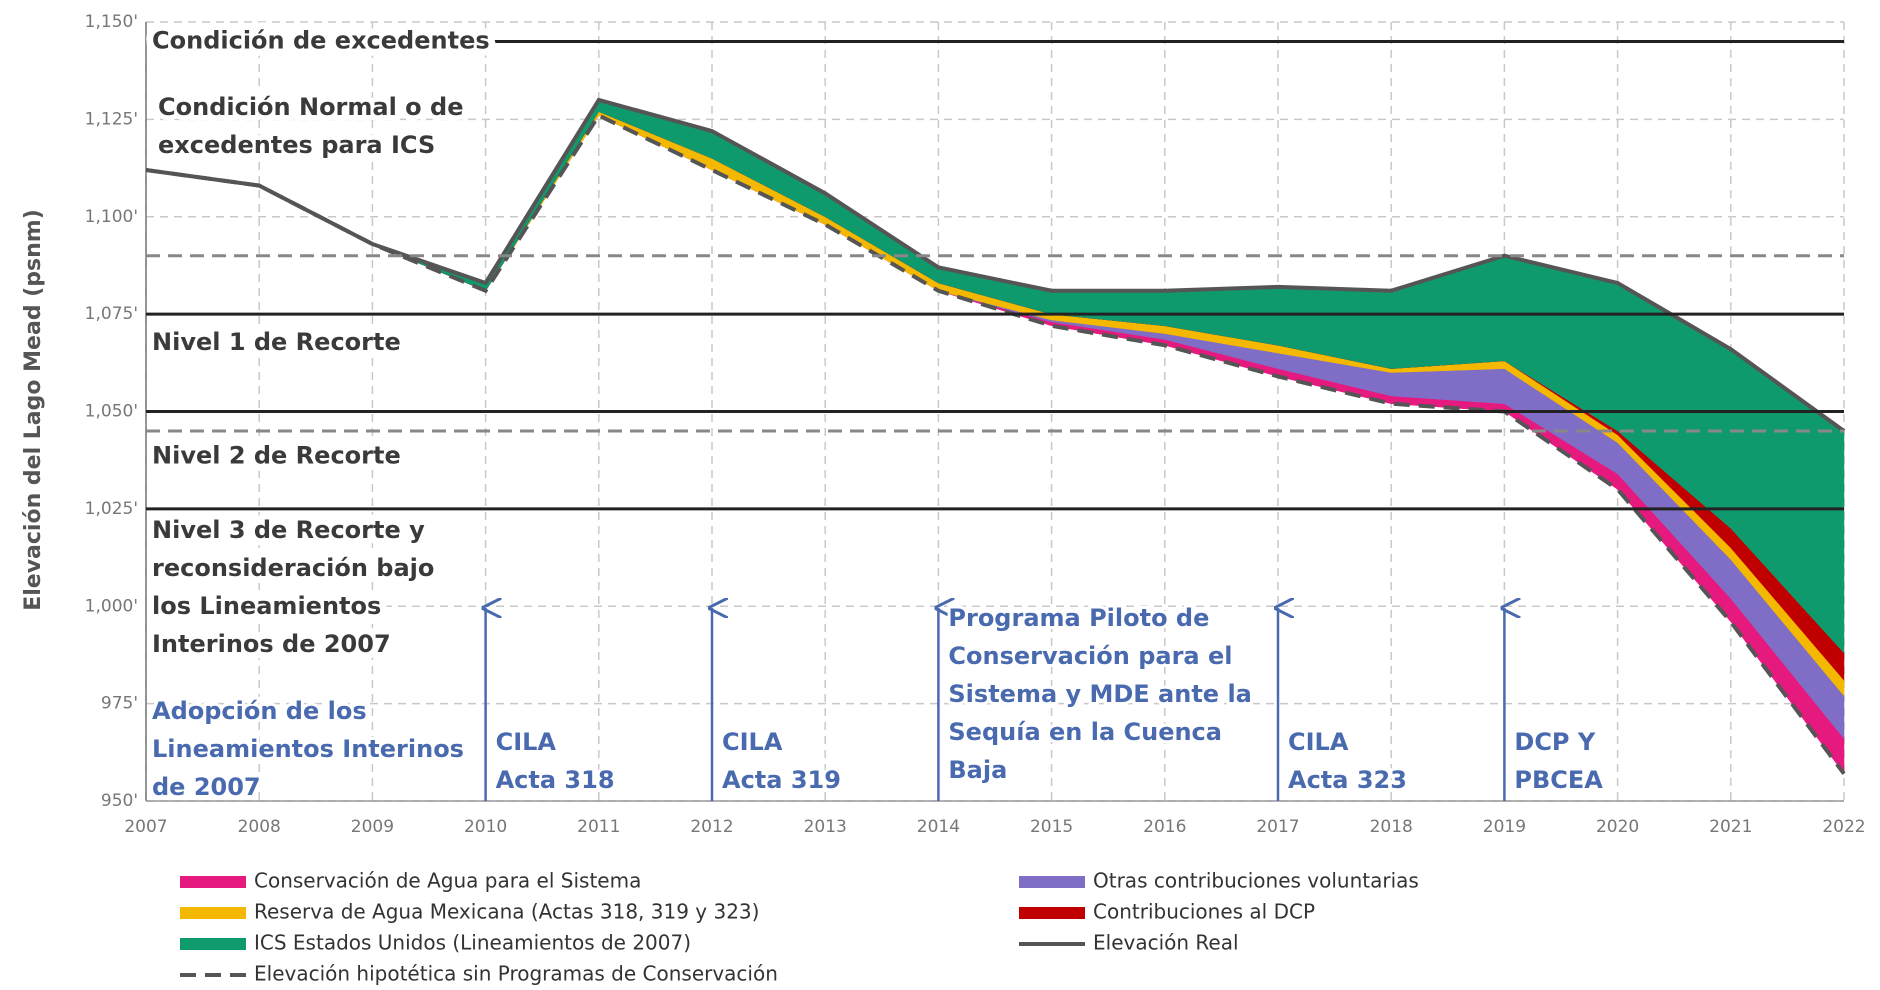  What do you see at coordinates (296, 145) in the screenshot?
I see `note-label: excedentes para ICS` at bounding box center [296, 145].